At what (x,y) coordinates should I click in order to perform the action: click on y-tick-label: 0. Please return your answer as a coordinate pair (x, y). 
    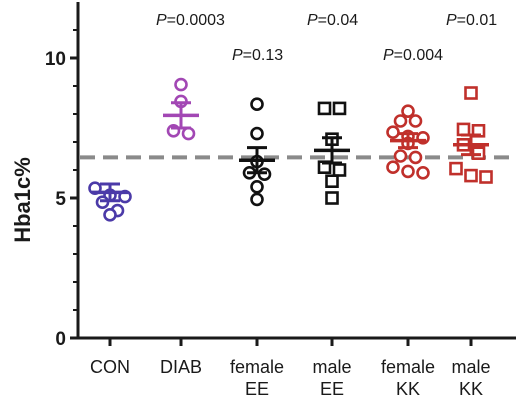
    Looking at the image, I should click on (60, 339).